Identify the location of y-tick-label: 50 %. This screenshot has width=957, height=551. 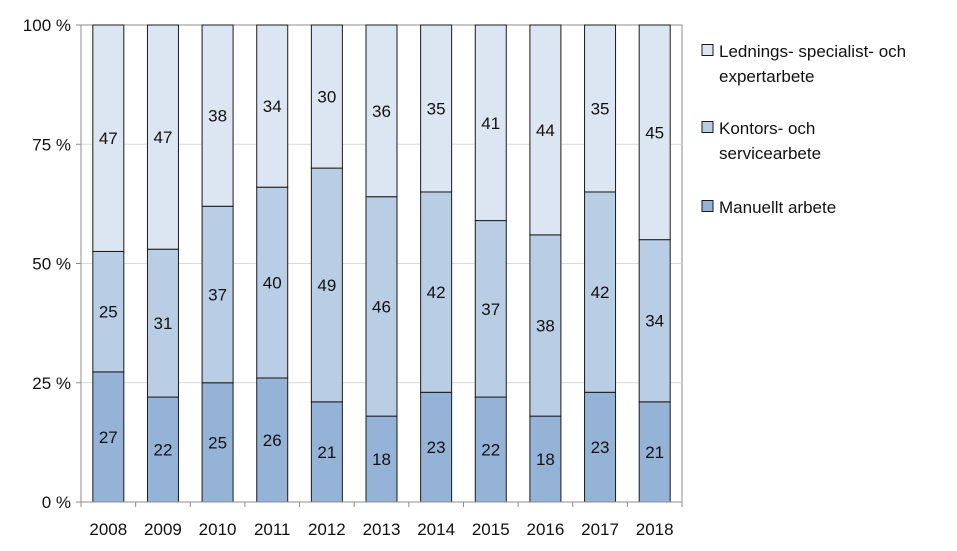
(51, 264).